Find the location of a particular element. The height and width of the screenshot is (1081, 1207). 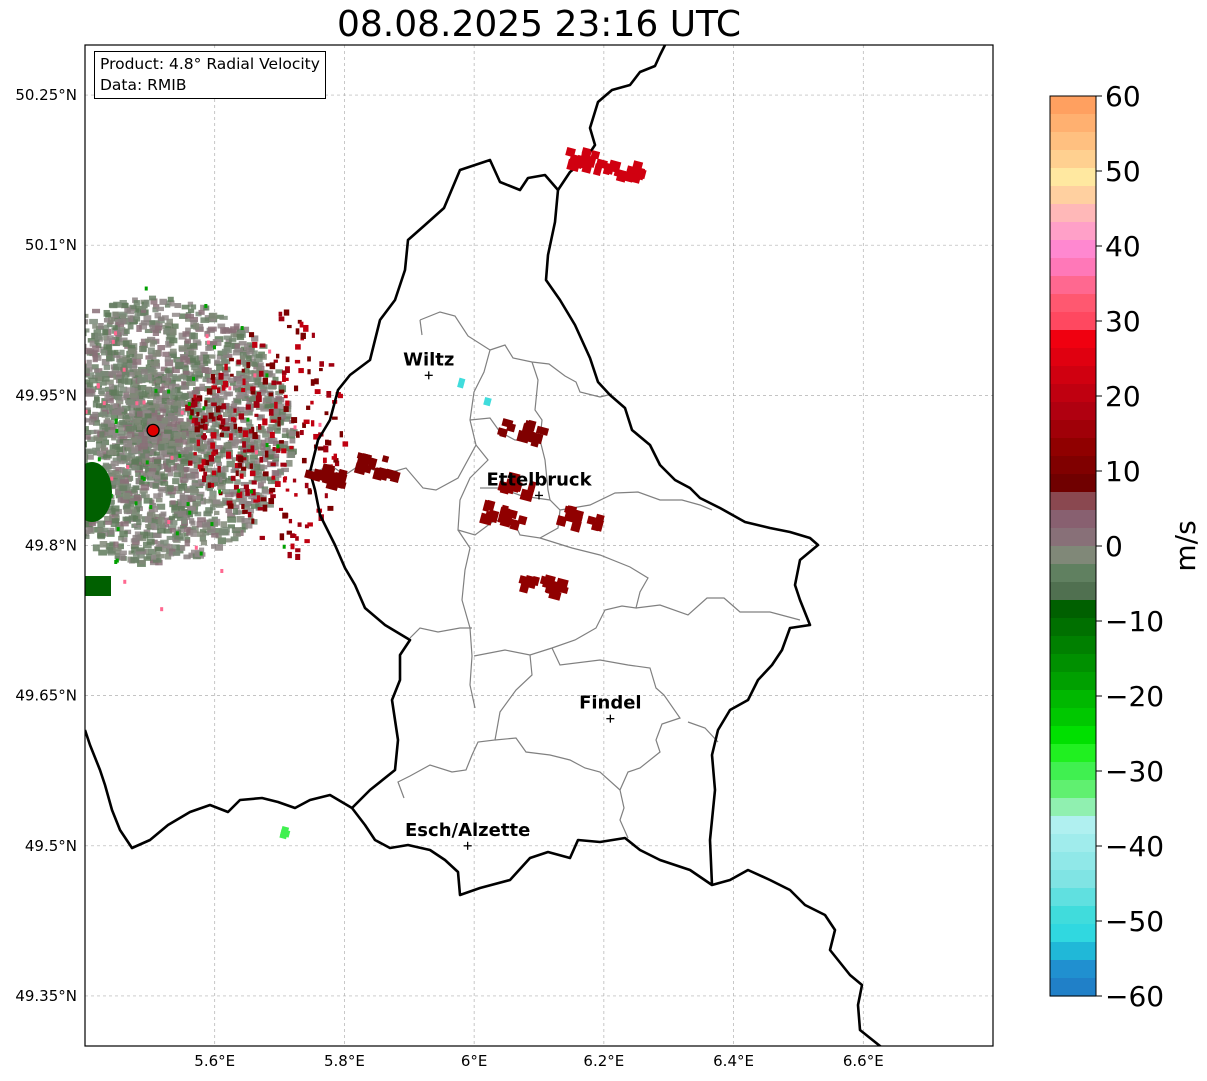

lat-tick-label: 50.1°N is located at coordinates (51, 245).